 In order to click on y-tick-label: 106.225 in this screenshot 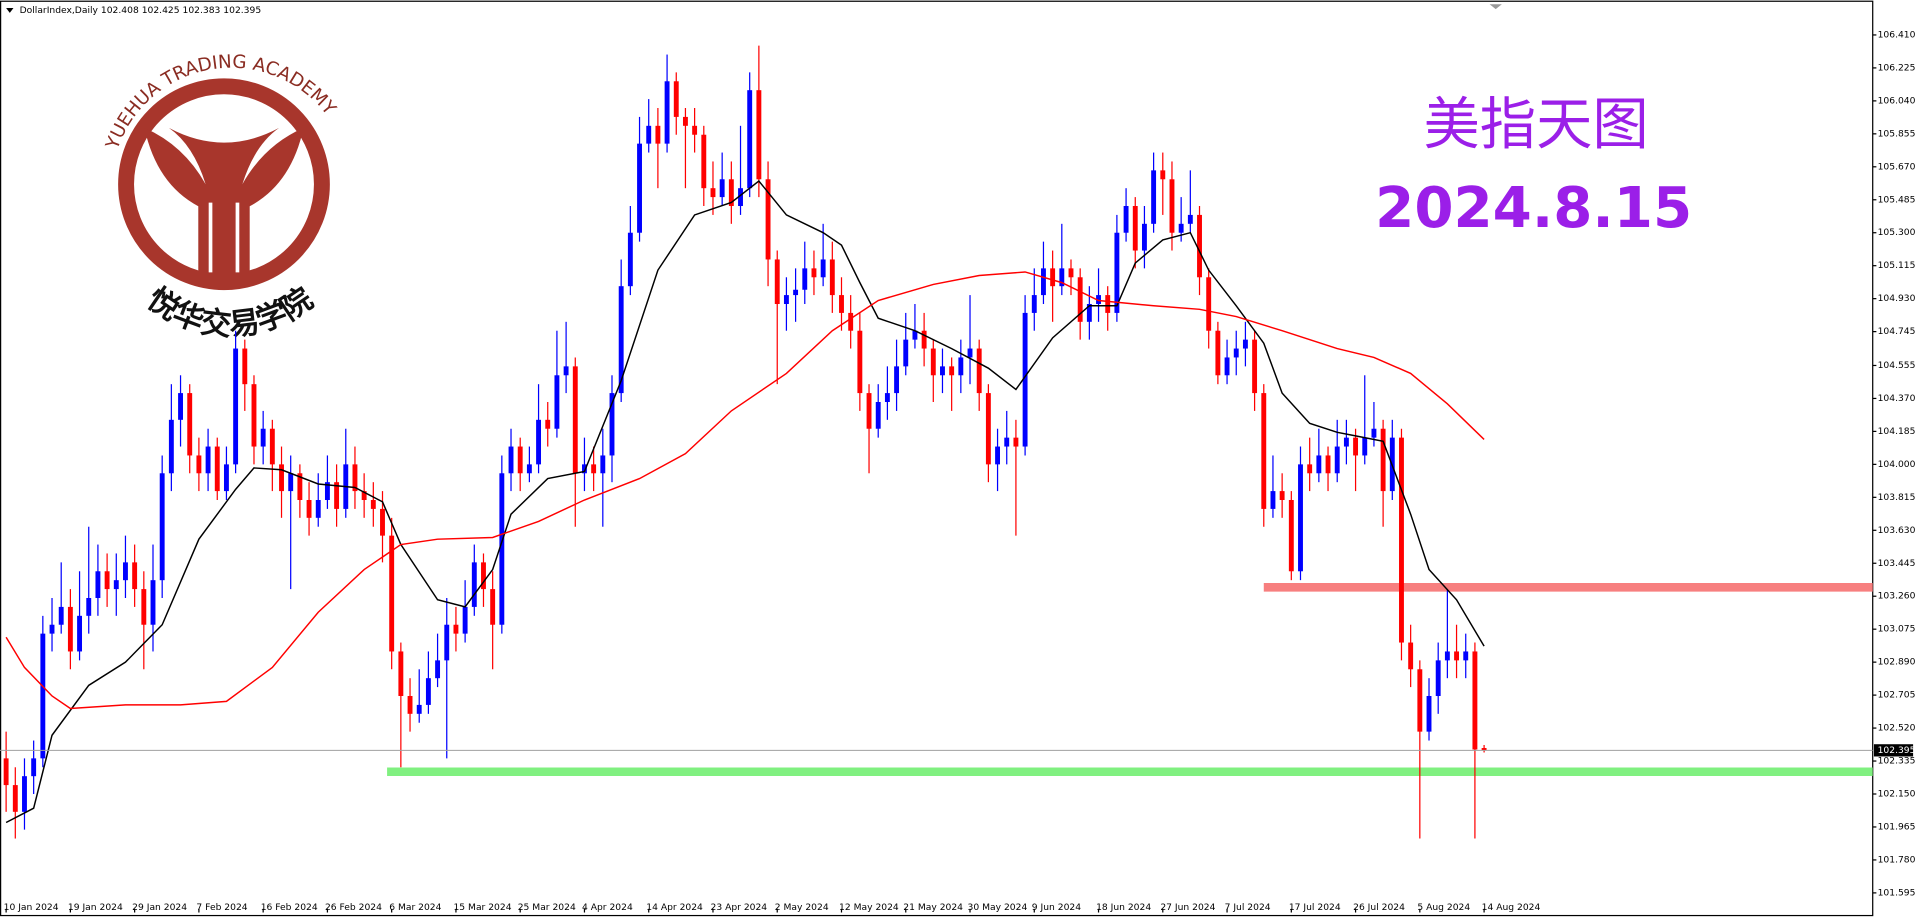, I will do `click(1897, 67)`.